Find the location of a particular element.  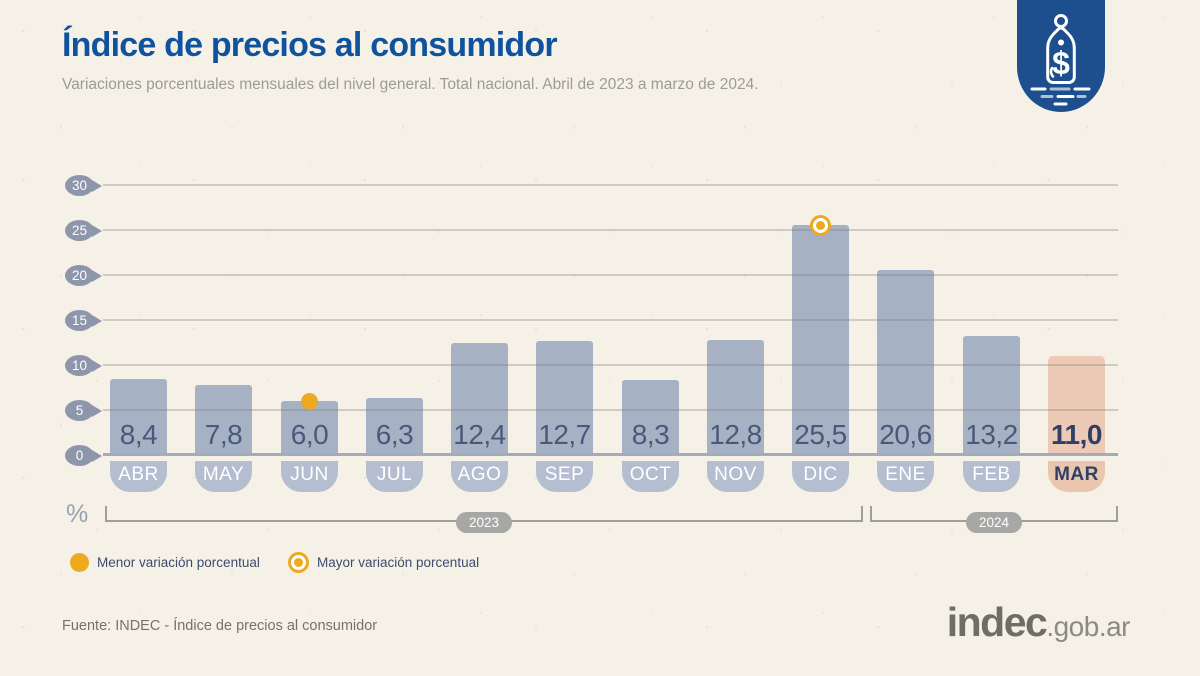

month-label-DIC: DIC is located at coordinates (820, 476).